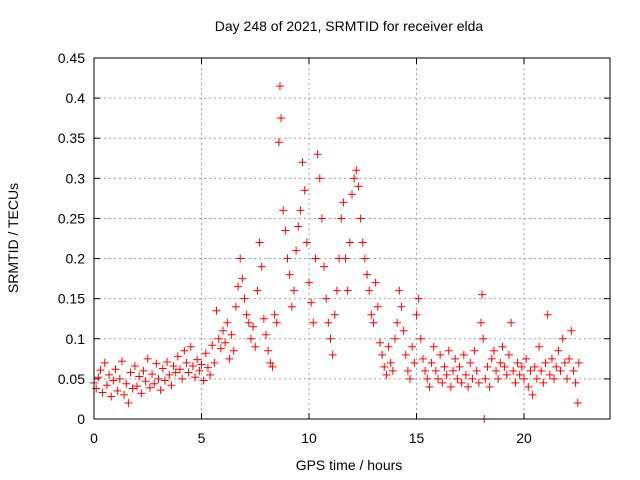  Describe the element at coordinates (81, 419) in the screenshot. I see `y-tick-label: 0` at that location.